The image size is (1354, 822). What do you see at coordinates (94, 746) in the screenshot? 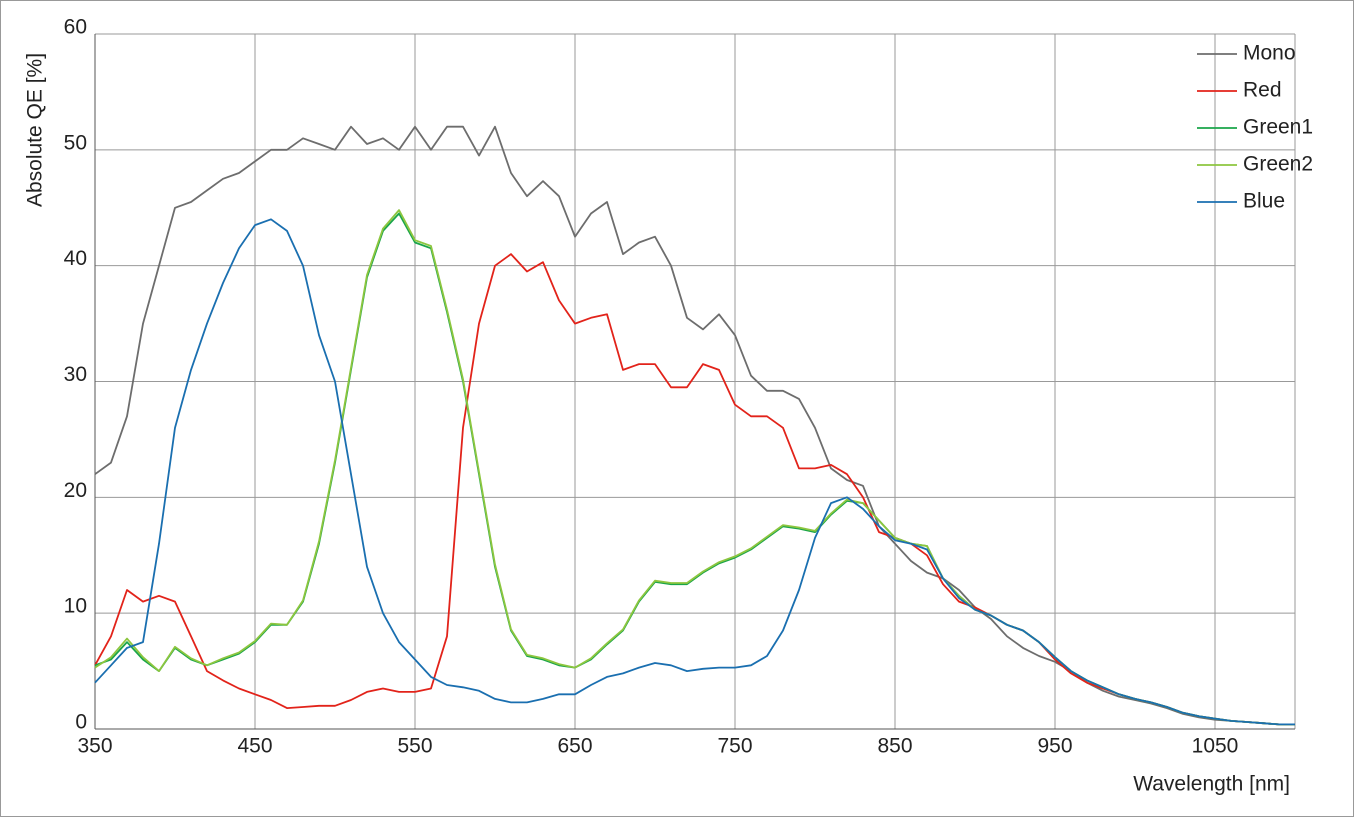
I see `x-tick-label: 350` at bounding box center [94, 746].